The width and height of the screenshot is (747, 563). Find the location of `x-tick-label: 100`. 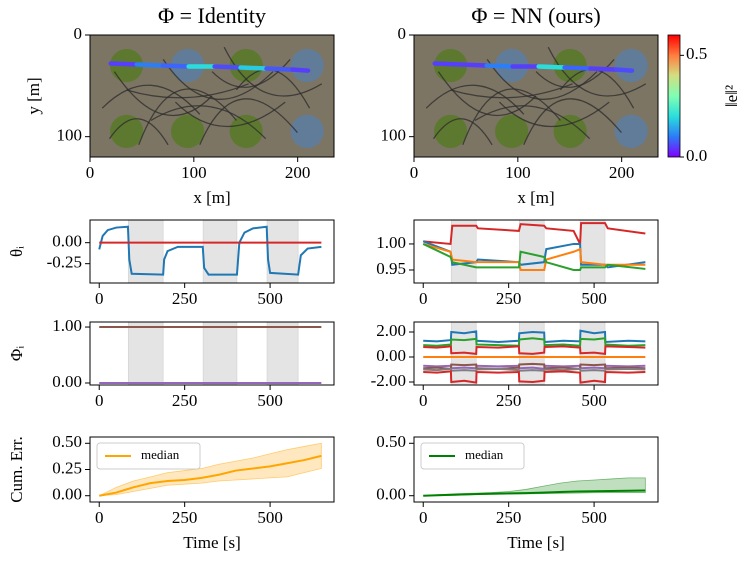

x-tick-label: 100 is located at coordinates (194, 172).